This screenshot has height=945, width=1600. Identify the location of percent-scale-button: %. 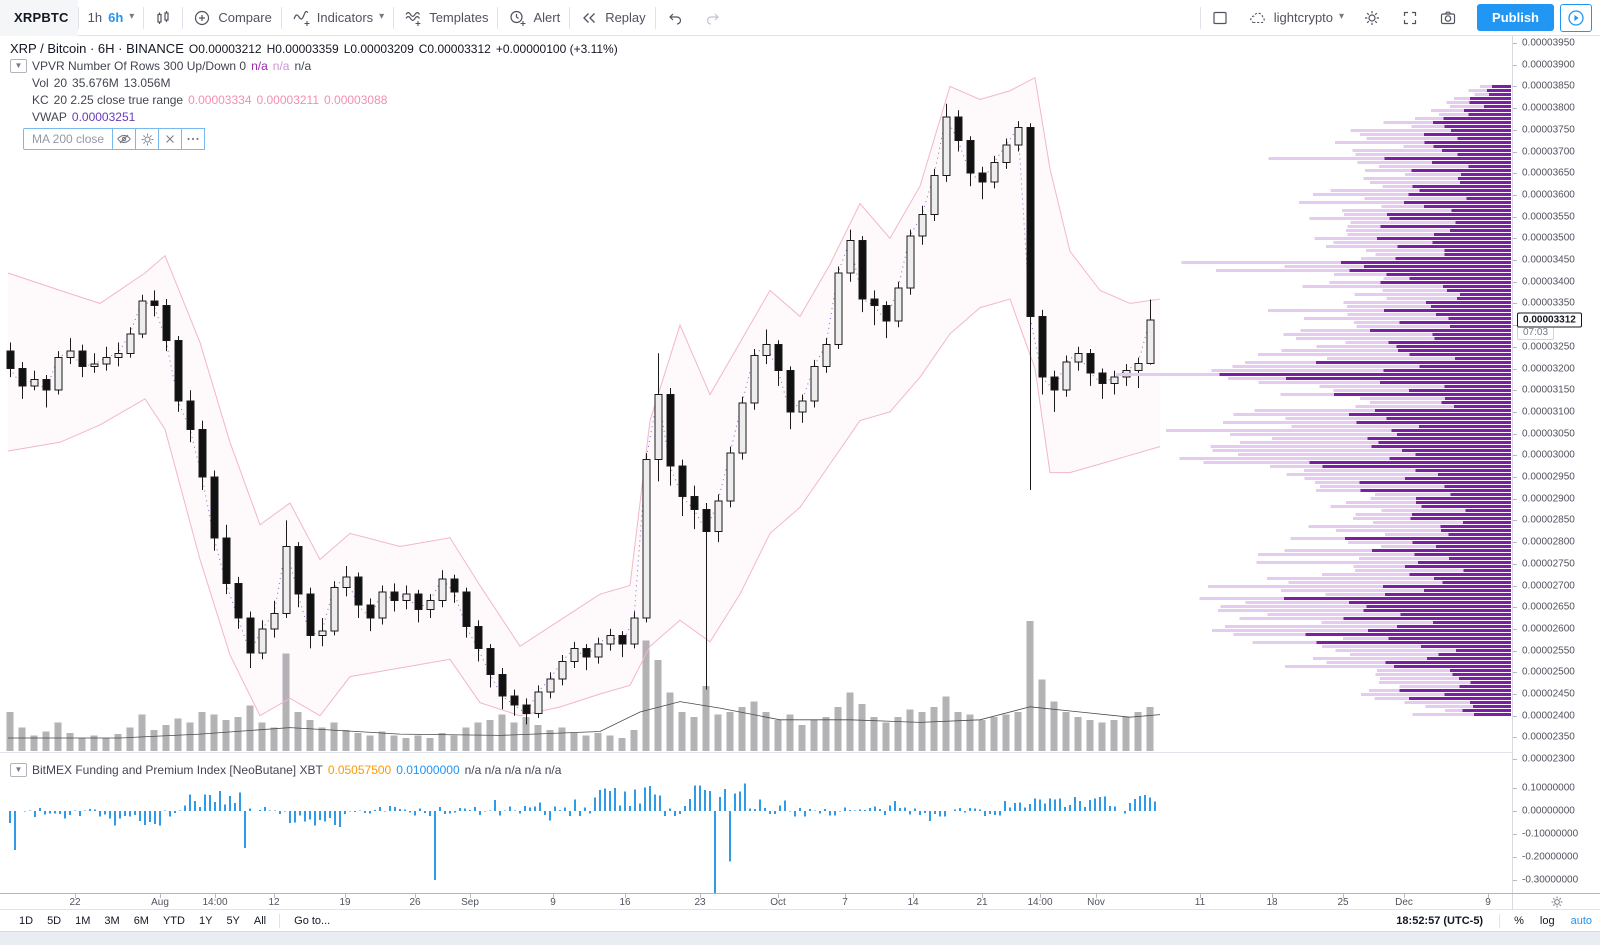
(1519, 920).